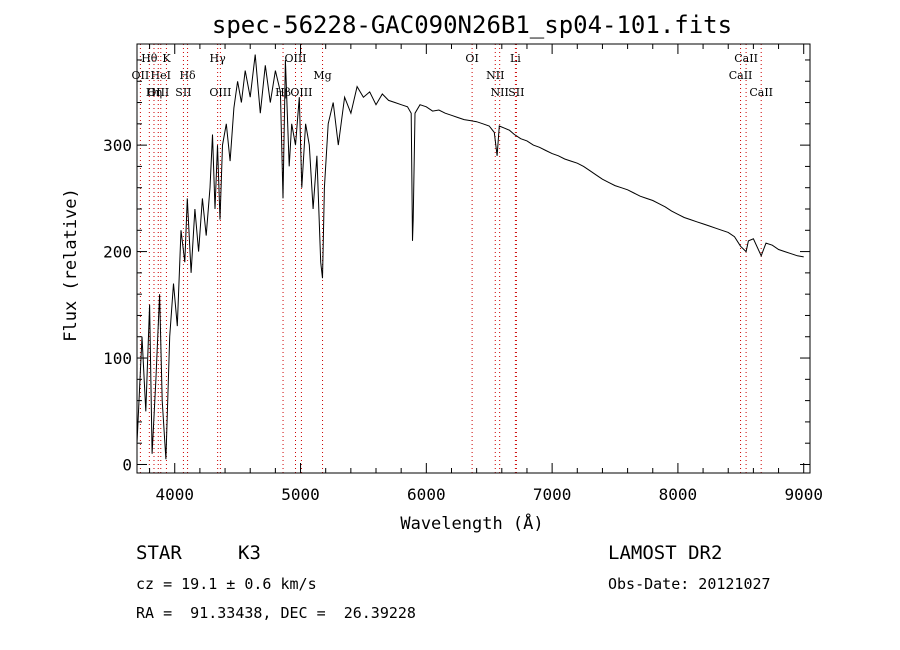  Describe the element at coordinates (472, 25) in the screenshot. I see `chart-title: spec-56228-GAC090N26B1_sp04-101.fits` at that location.